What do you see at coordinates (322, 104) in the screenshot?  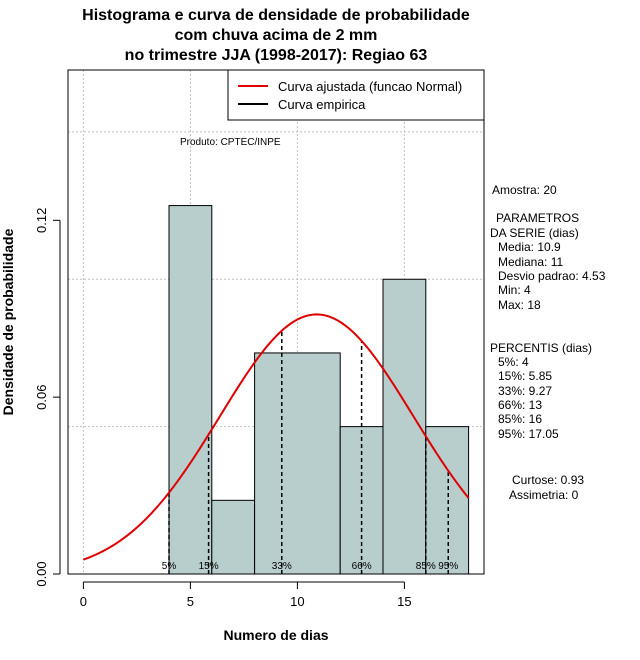 I see `legend-label-empirical: Curva empirica` at bounding box center [322, 104].